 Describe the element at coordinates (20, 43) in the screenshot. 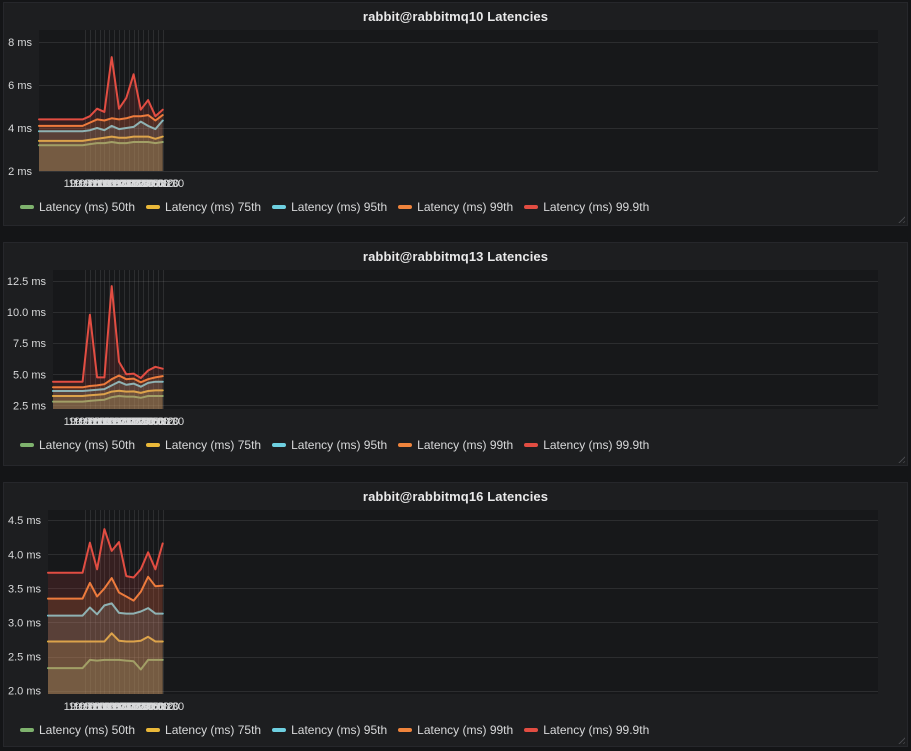

I see `y-tick-label: 8 ms` at that location.